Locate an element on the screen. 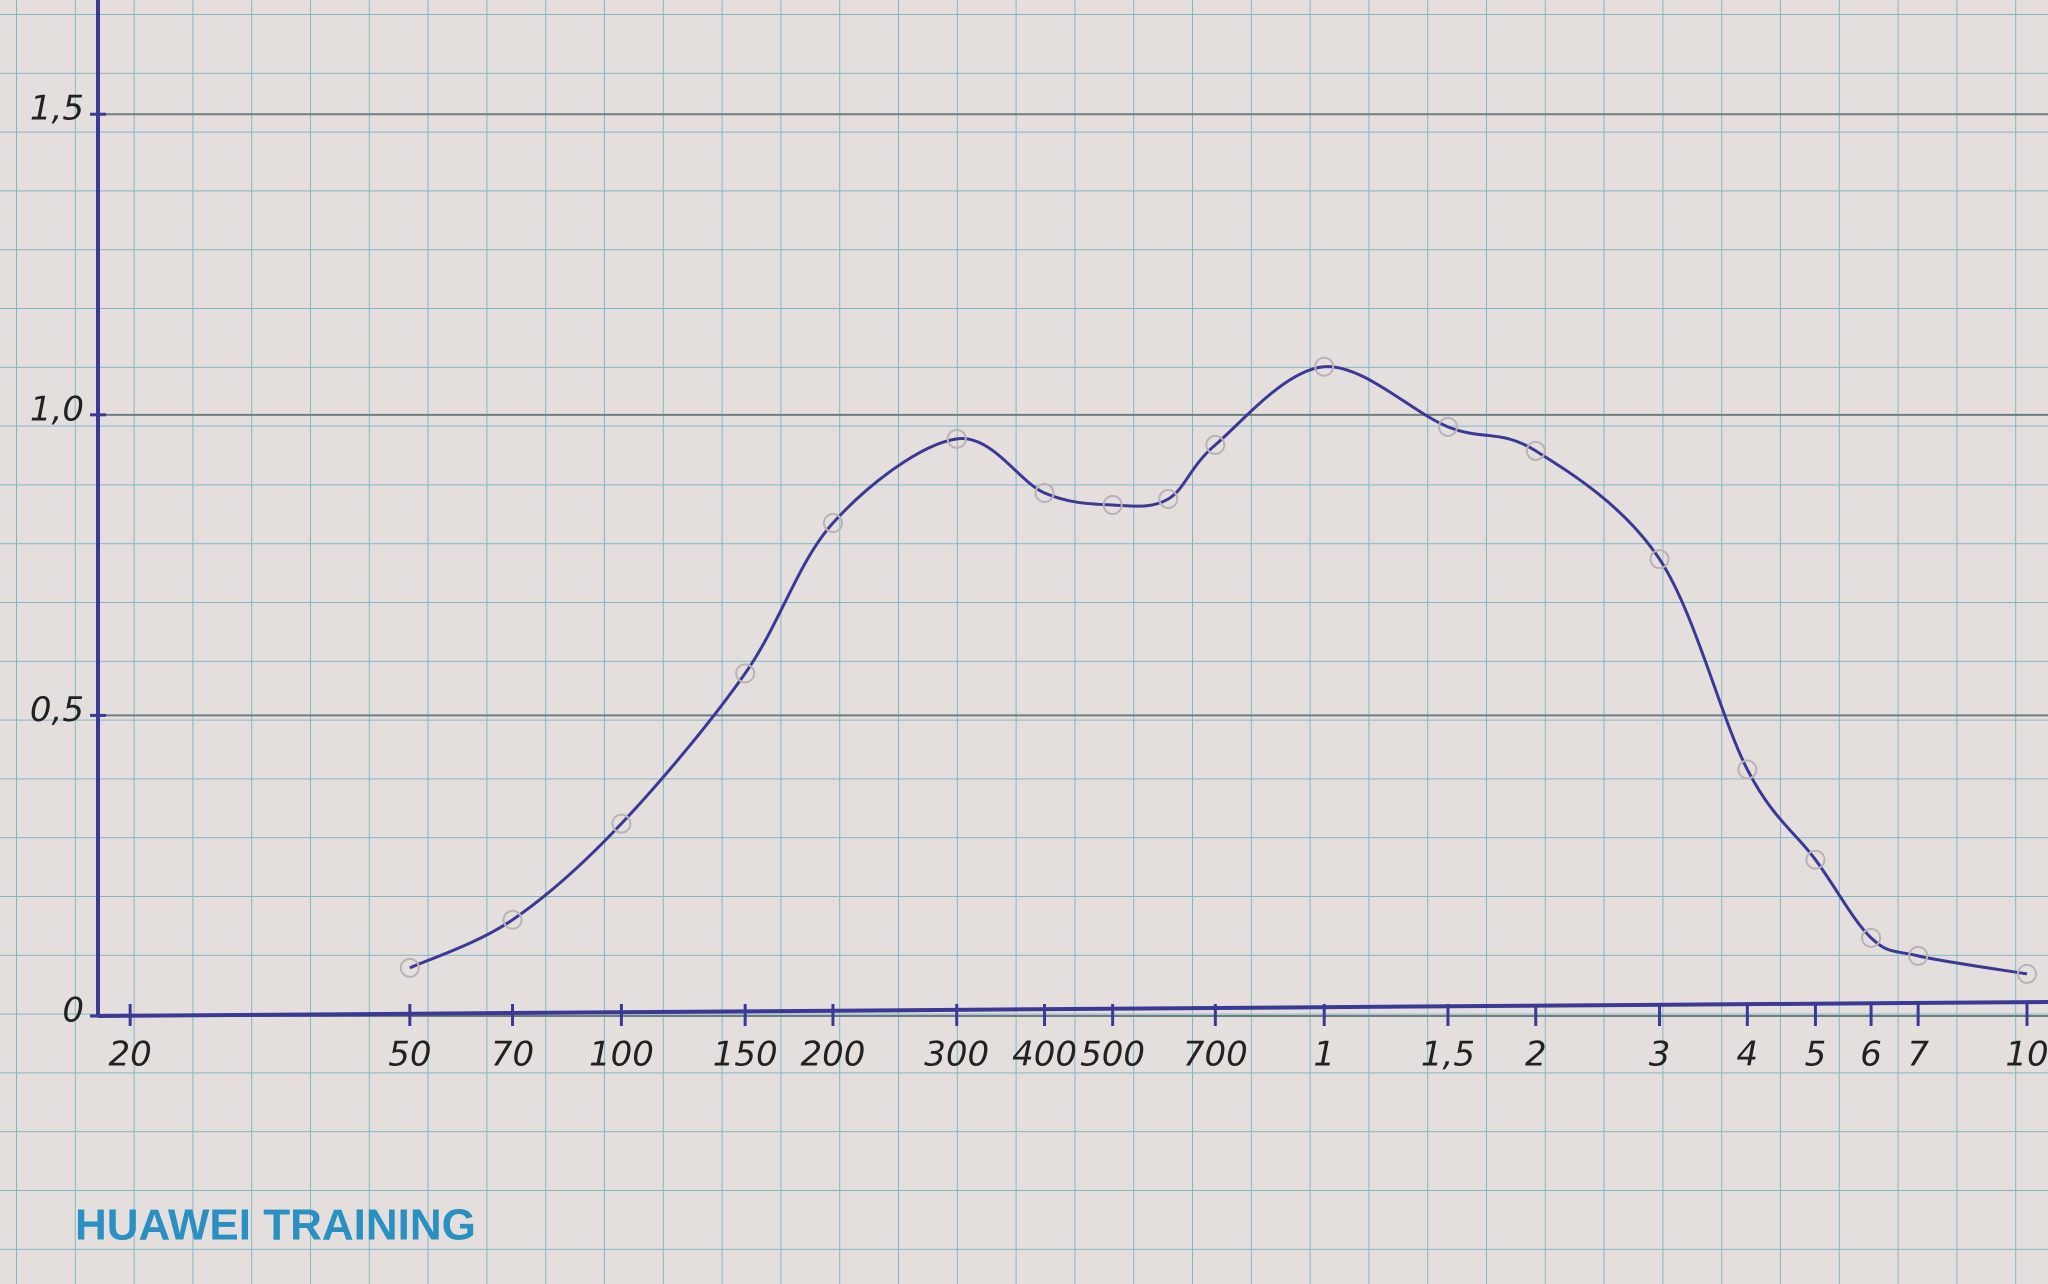  x-tick-label: 500 is located at coordinates (1112, 1055).